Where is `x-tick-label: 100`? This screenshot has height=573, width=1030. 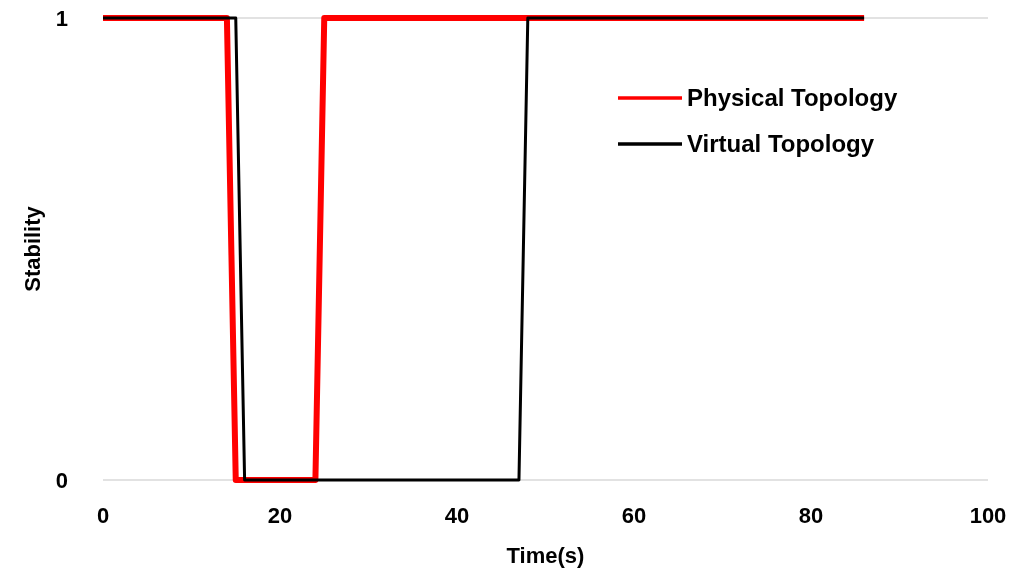 x-tick-label: 100 is located at coordinates (988, 515).